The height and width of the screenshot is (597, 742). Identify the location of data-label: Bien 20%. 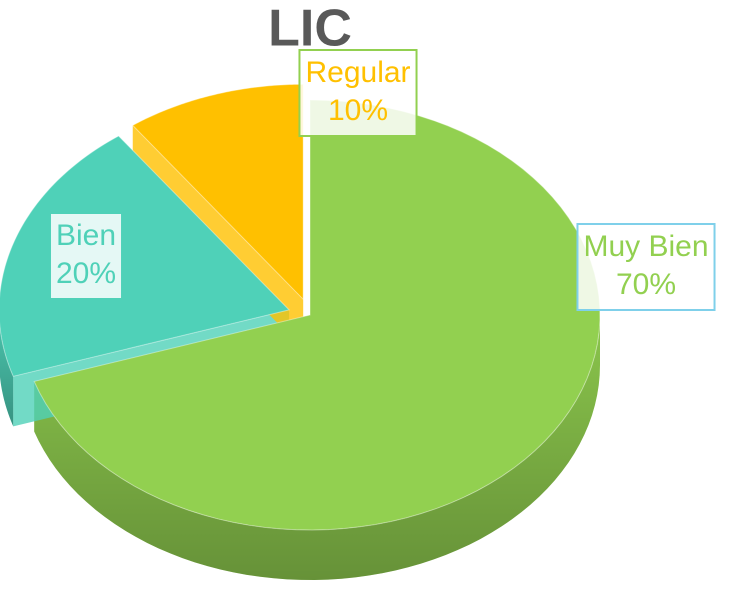
(86, 256).